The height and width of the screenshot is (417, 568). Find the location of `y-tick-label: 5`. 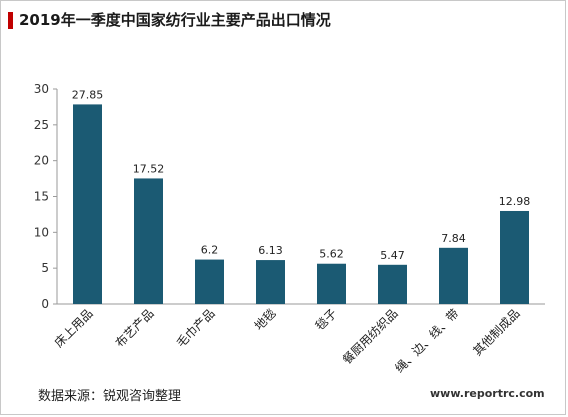

y-tick-label: 5 is located at coordinates (45, 268).